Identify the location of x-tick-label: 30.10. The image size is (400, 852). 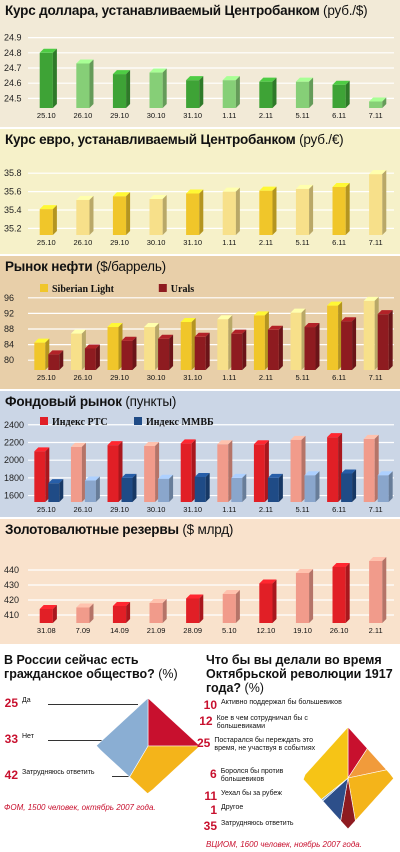
(156, 242).